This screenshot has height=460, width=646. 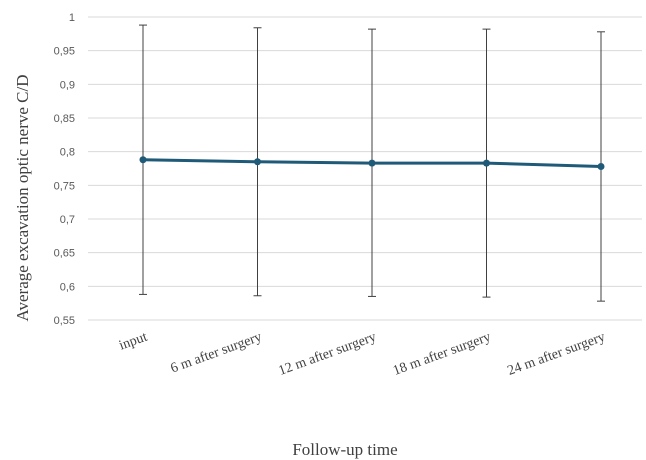 What do you see at coordinates (67, 153) in the screenshot?
I see `y-tick-label: 0,8` at bounding box center [67, 153].